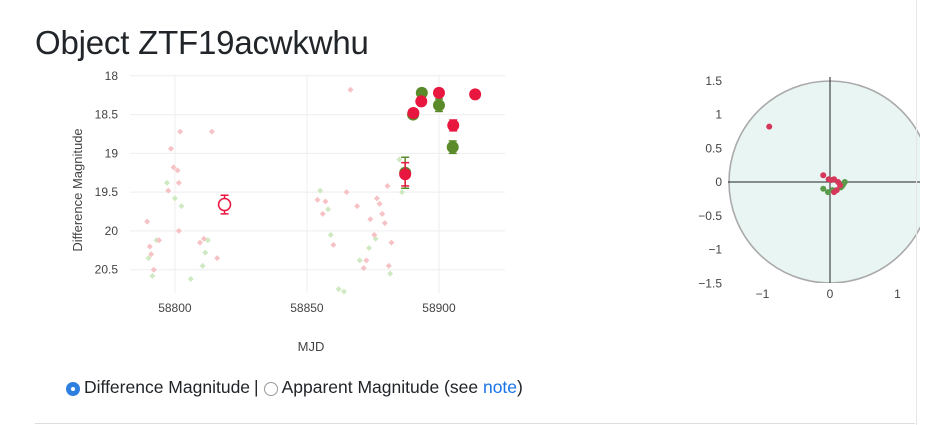 The height and width of the screenshot is (425, 933). What do you see at coordinates (824, 180) in the screenshot?
I see `position-plot-area` at bounding box center [824, 180].